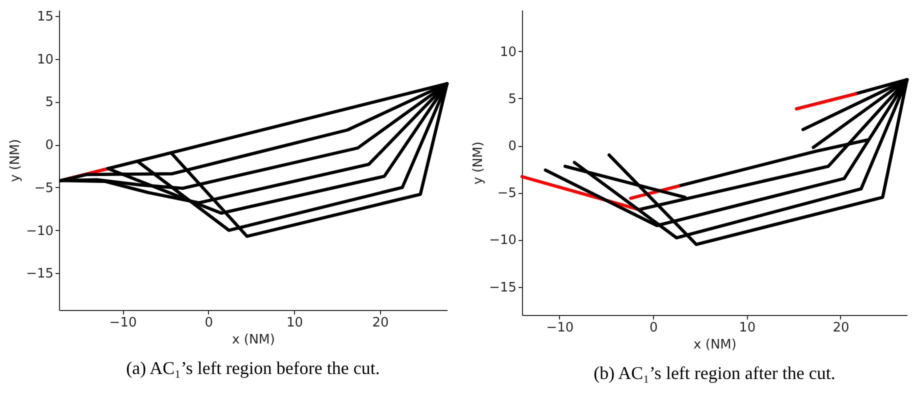 The width and height of the screenshot is (922, 417). Describe the element at coordinates (253, 368) in the screenshot. I see `text: (a) AC₁’s left region before the cut.` at that location.